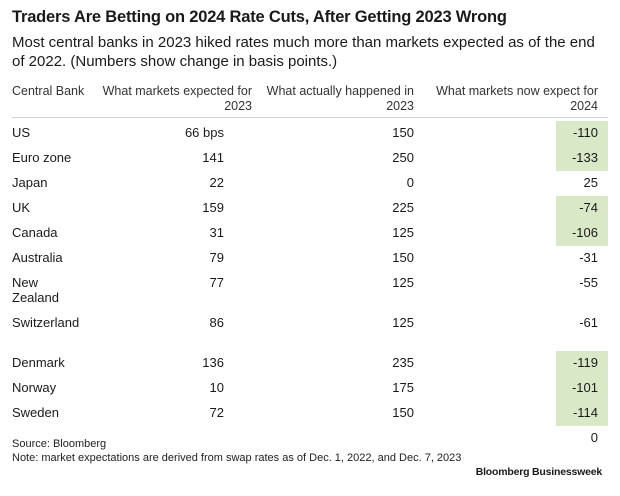  Describe the element at coordinates (403, 362) in the screenshot. I see `actual-2023-cell: 235` at that location.